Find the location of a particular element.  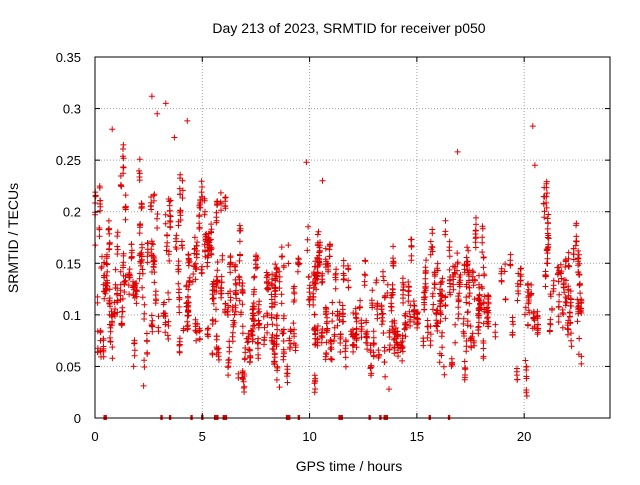

y-axis-label: SRMTID / TECUs is located at coordinates (13, 238).